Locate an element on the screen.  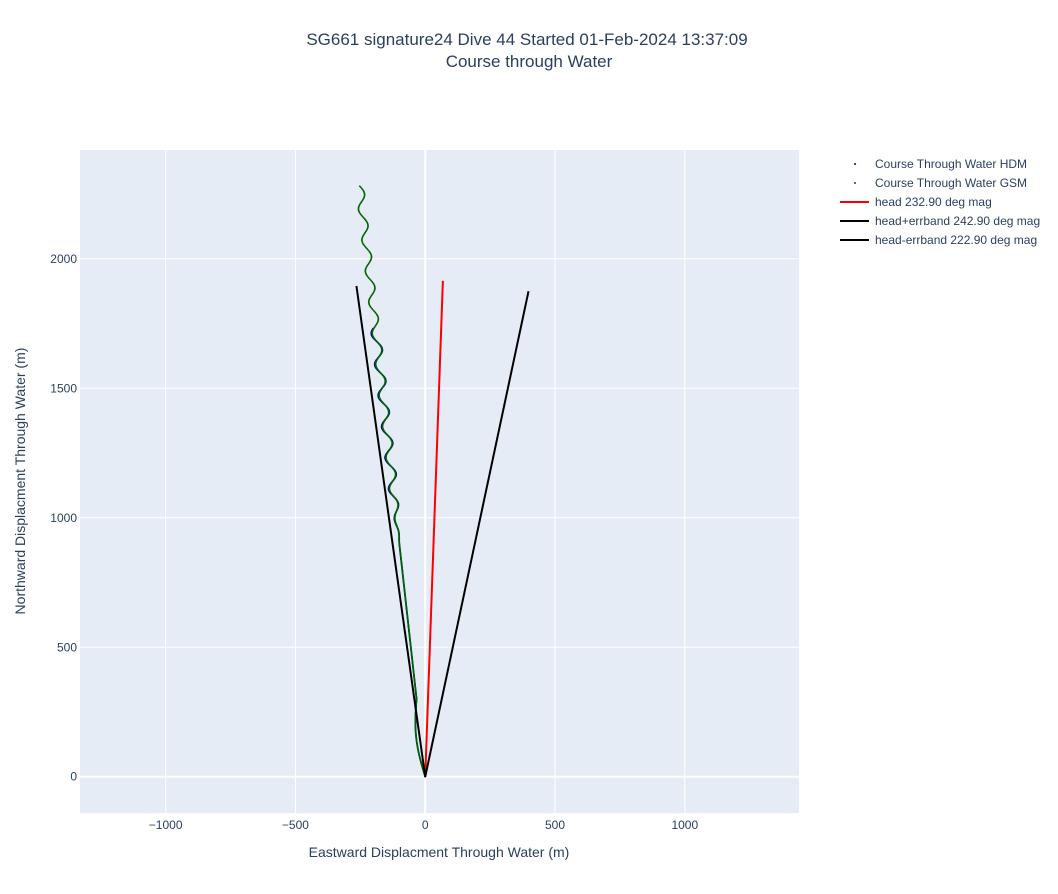
x-tick-label: −500 is located at coordinates (295, 825).